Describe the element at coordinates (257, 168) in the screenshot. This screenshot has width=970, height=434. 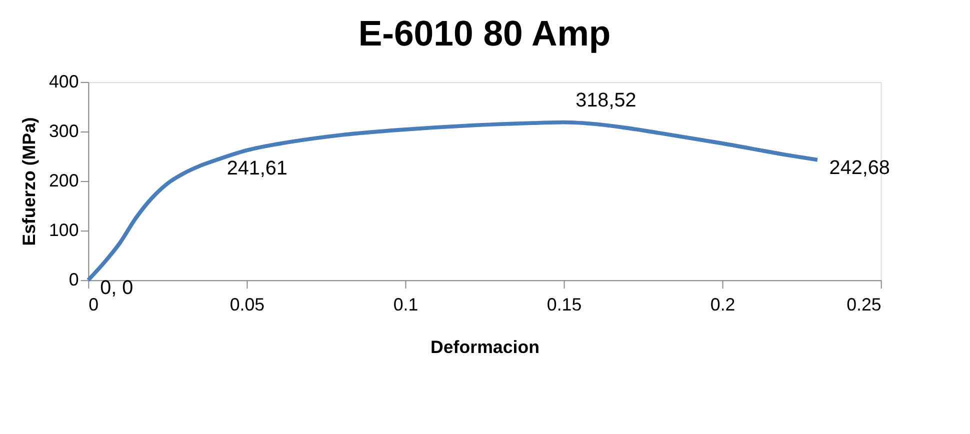
I see `data-label: 241,61` at that location.